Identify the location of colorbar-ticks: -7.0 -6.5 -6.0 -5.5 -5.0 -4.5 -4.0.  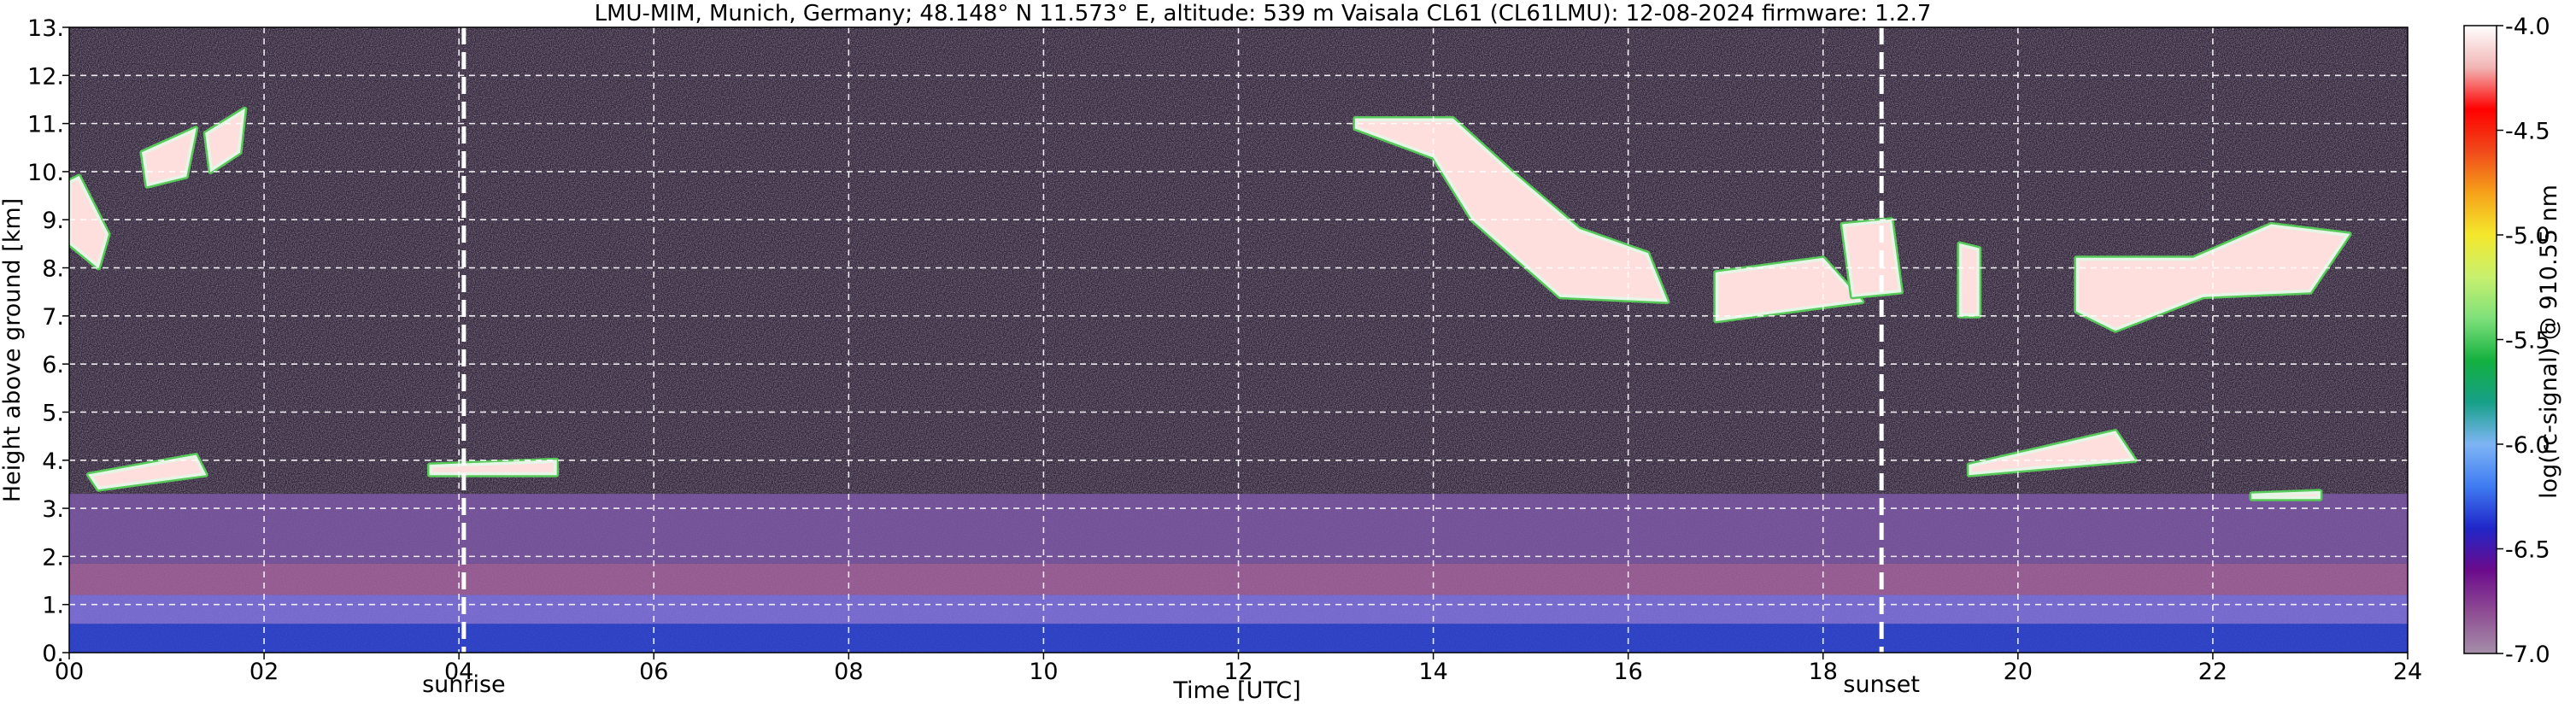
(2523, 341).